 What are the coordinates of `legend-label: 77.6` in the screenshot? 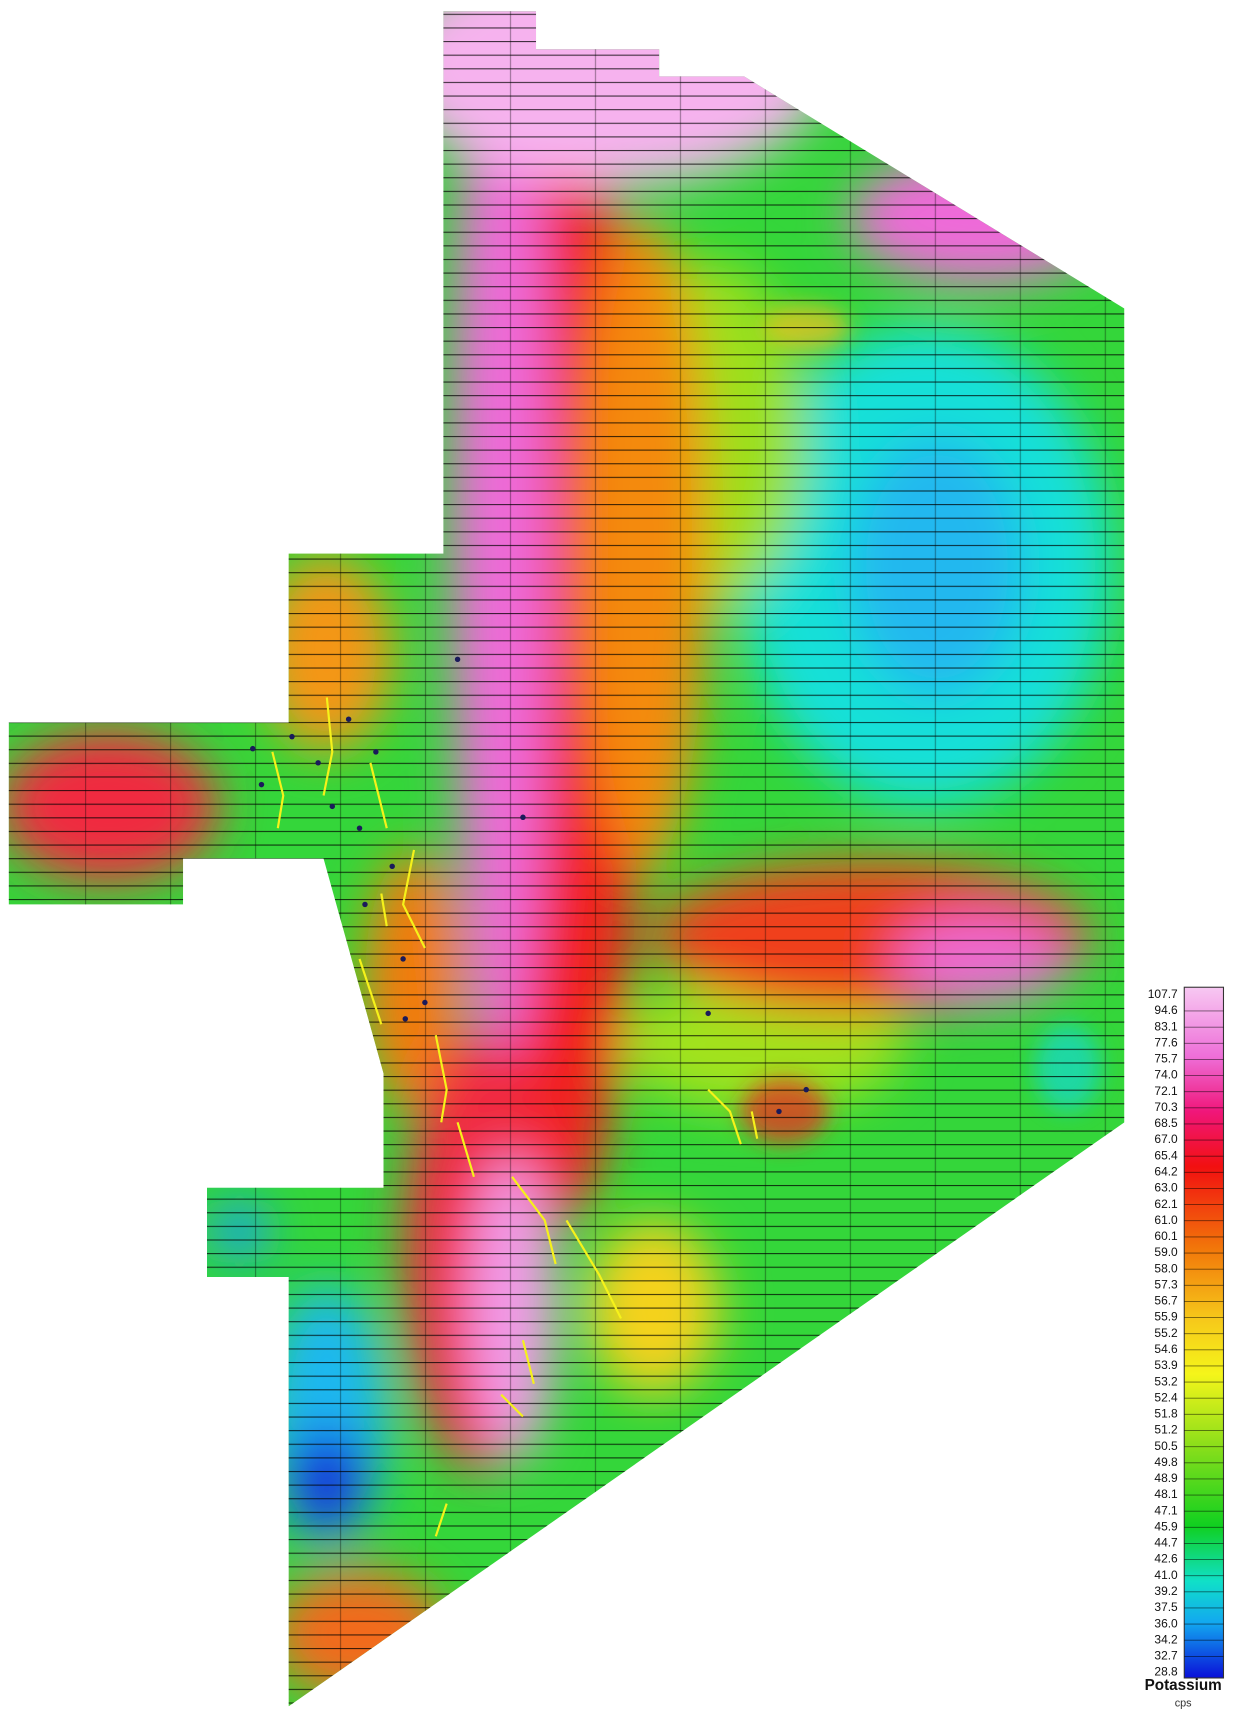 It's located at (1166, 1042).